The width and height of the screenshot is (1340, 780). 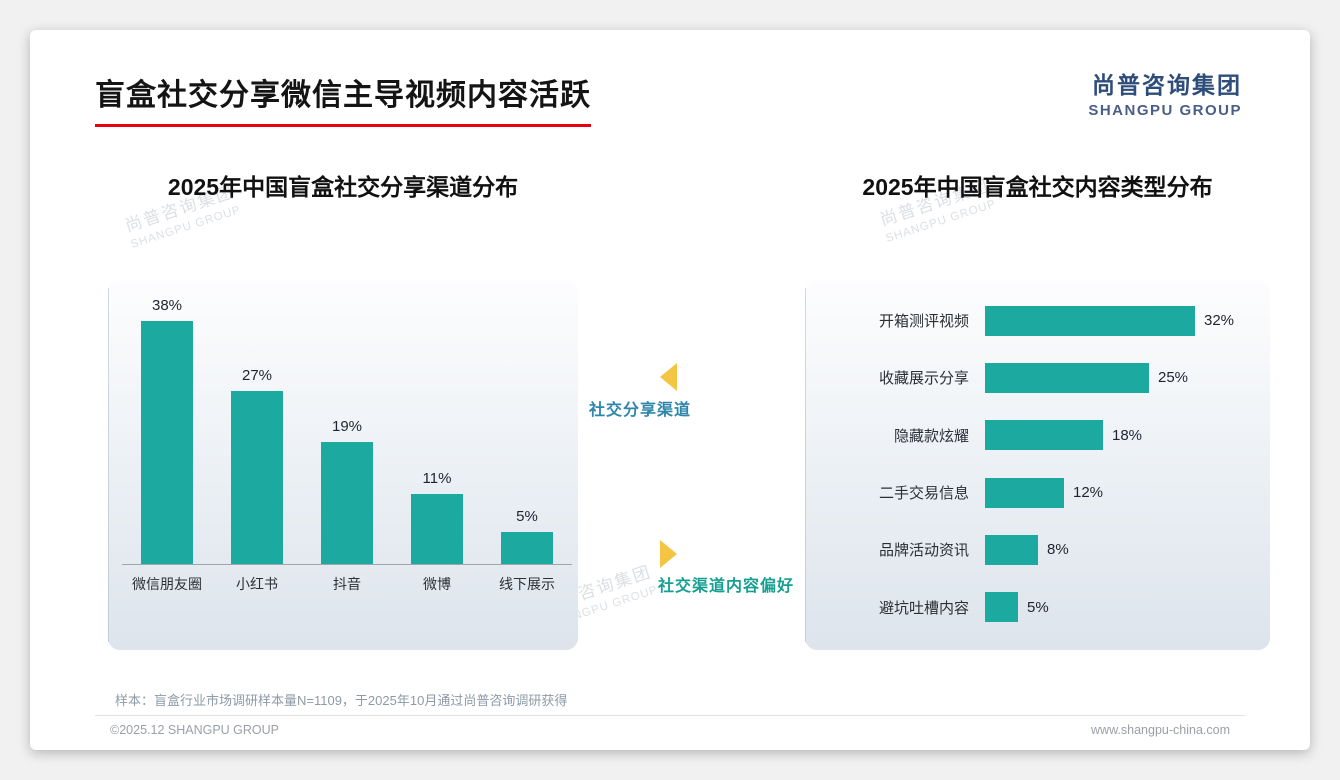 What do you see at coordinates (1173, 378) in the screenshot?
I see `bar-value-label: 25%` at bounding box center [1173, 378].